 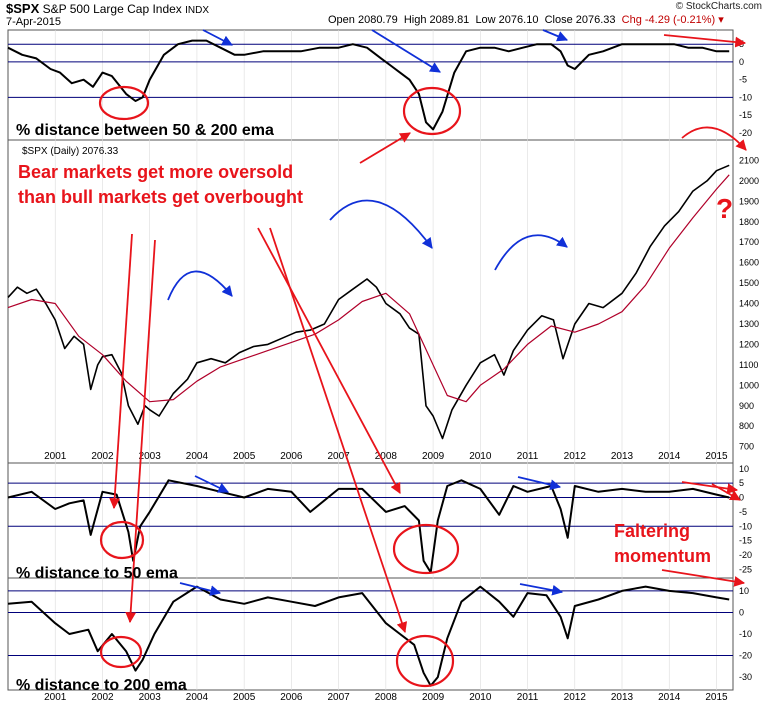 What do you see at coordinates (714, 138) in the screenshot?
I see `red-arrow-main-peak` at bounding box center [714, 138].